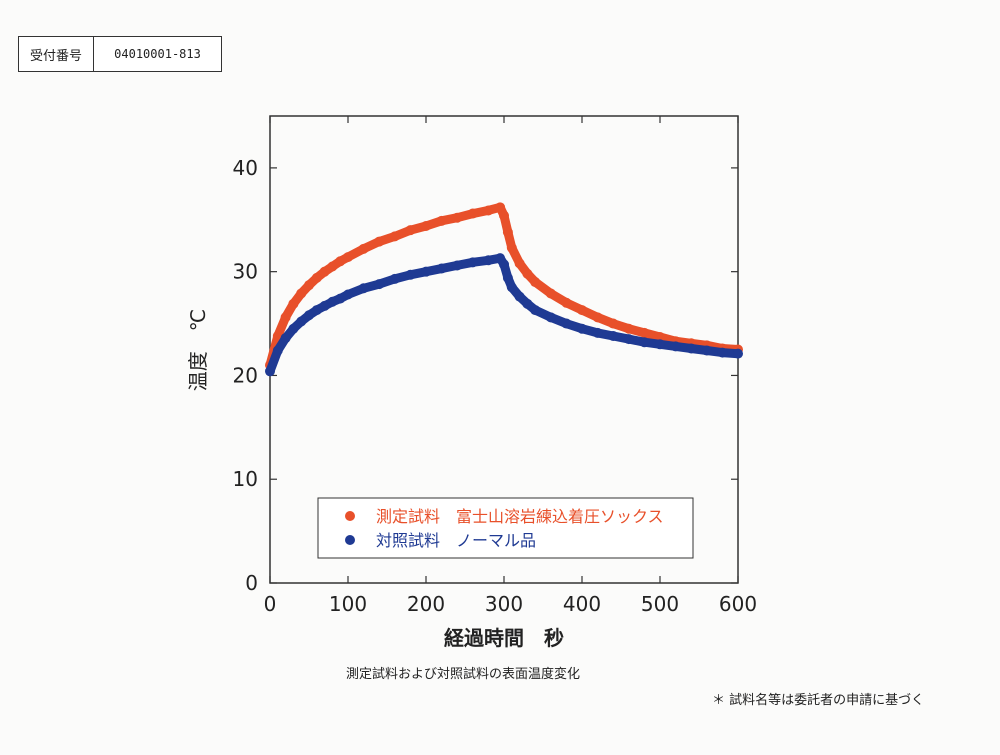  I want to click on footnote: ＊ 試料名等は委託者の申請に基づく, so click(818, 700).